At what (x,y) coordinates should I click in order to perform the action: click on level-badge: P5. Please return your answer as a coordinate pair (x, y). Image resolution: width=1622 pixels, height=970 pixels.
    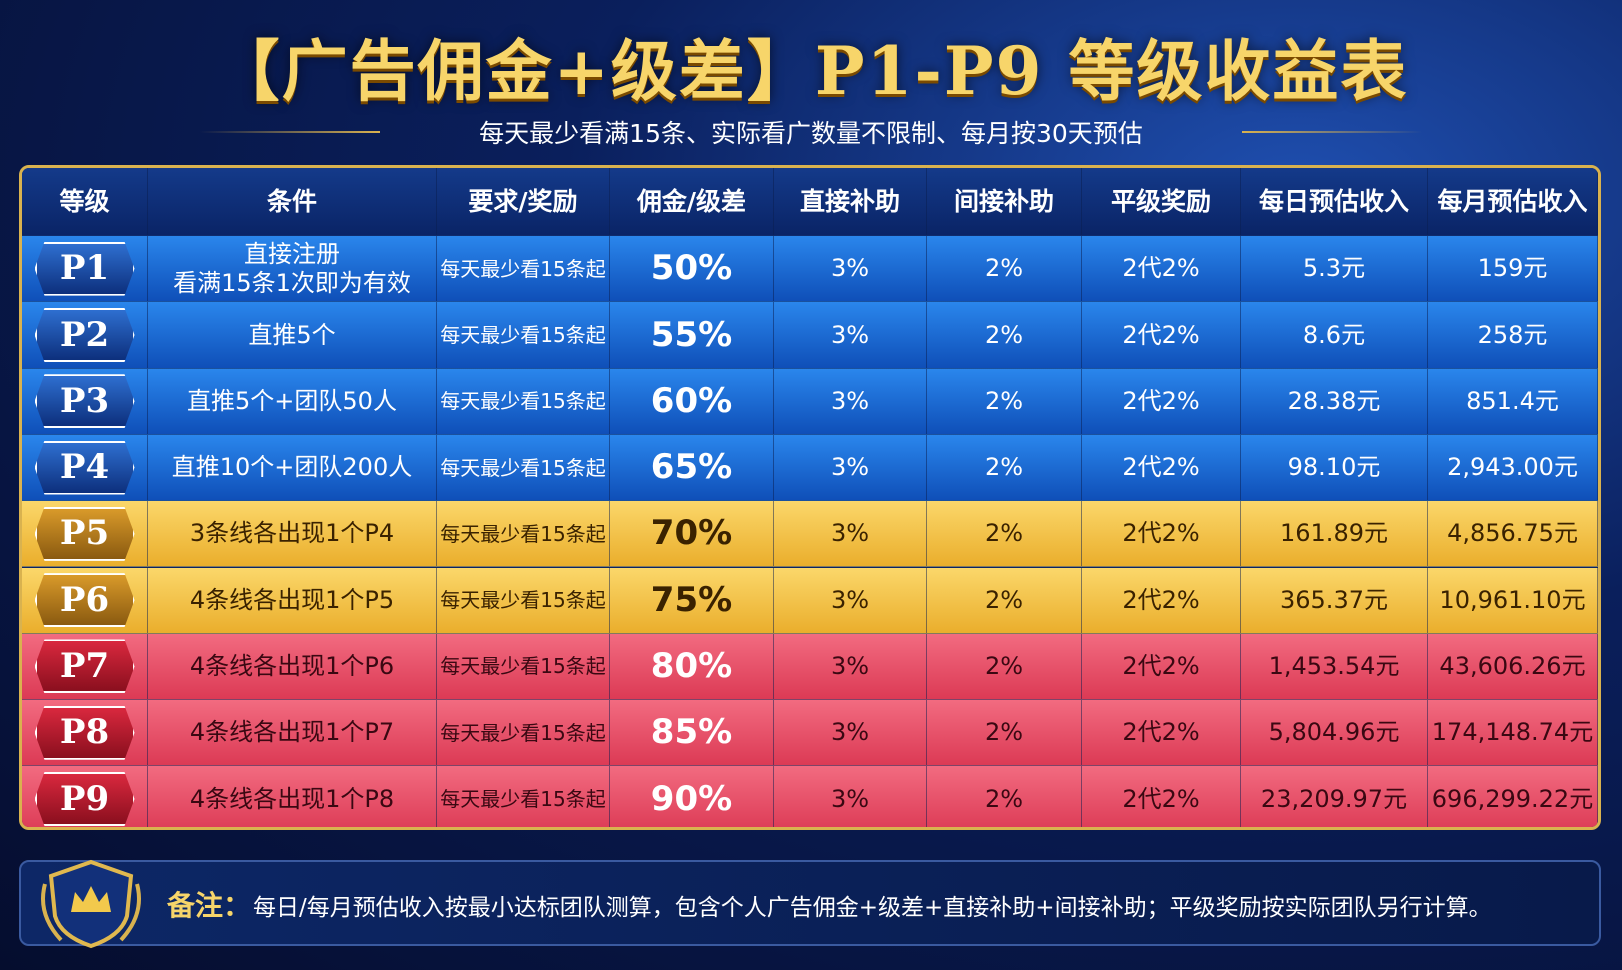
    Looking at the image, I should click on (84, 533).